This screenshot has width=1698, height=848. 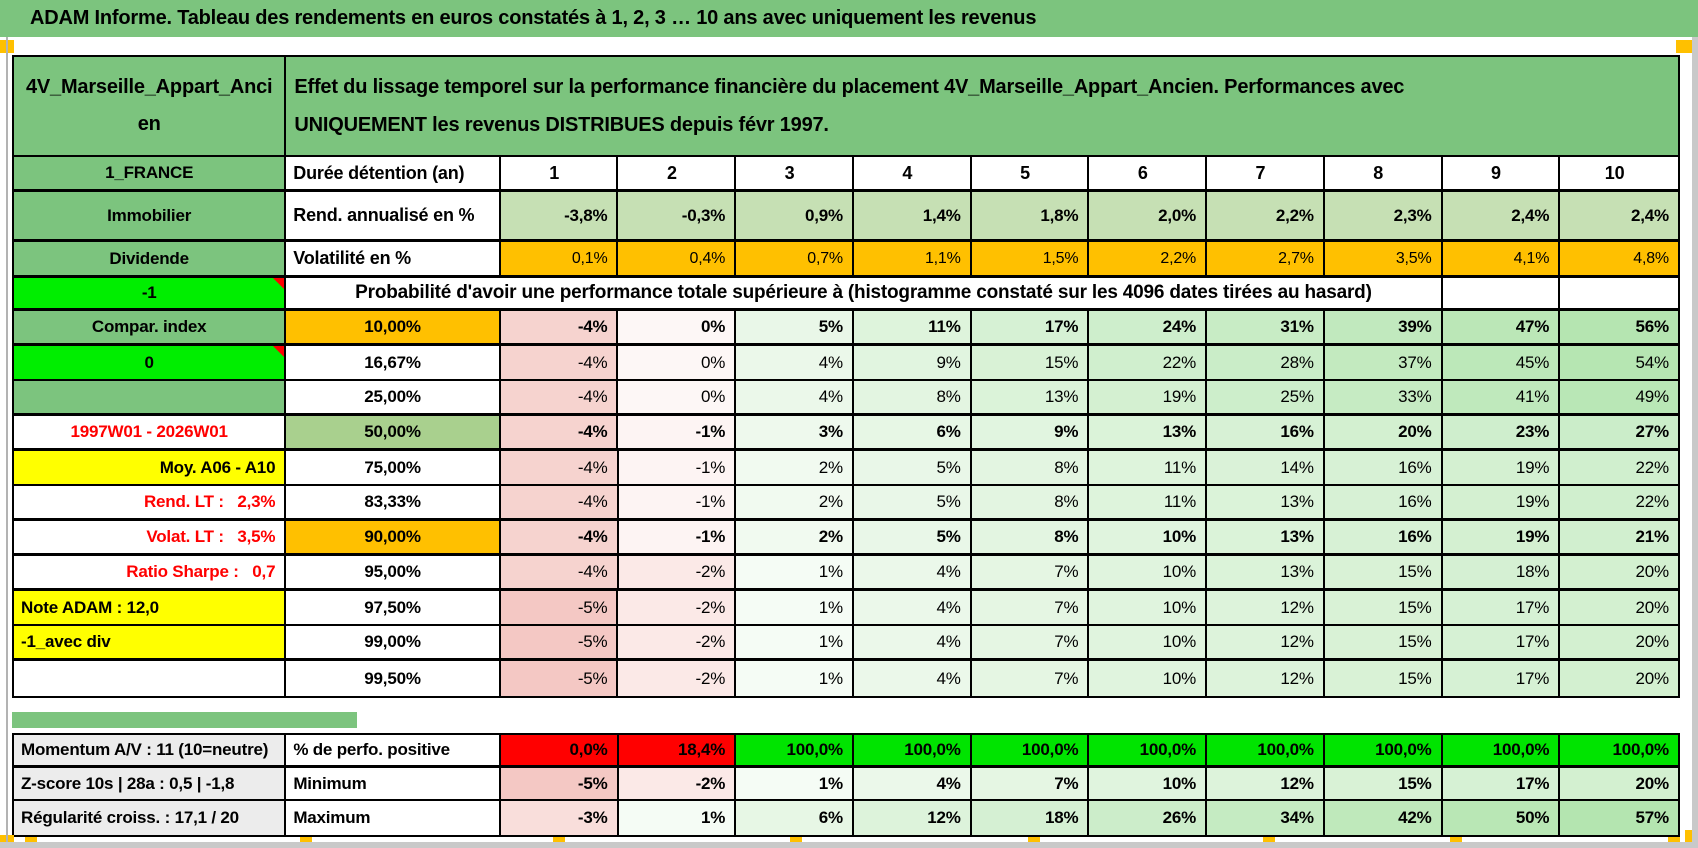 What do you see at coordinates (1030, 750) in the screenshot?
I see `positive-perf-cell-5y: 100,0%` at bounding box center [1030, 750].